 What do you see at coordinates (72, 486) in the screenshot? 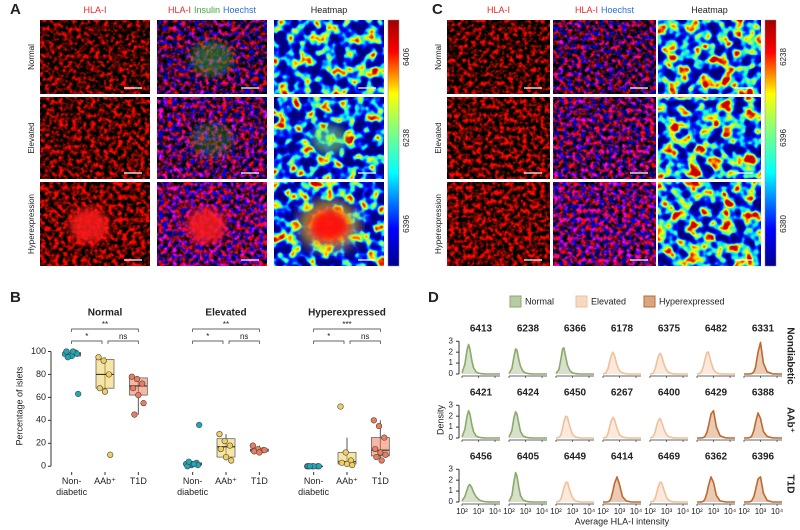
I see `x-tick-label: Non-diabetic` at bounding box center [72, 486].